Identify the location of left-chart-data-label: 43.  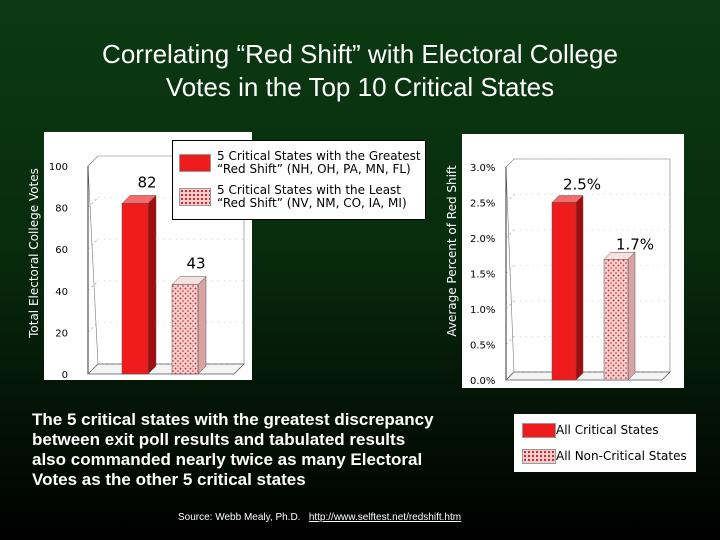
(195, 264).